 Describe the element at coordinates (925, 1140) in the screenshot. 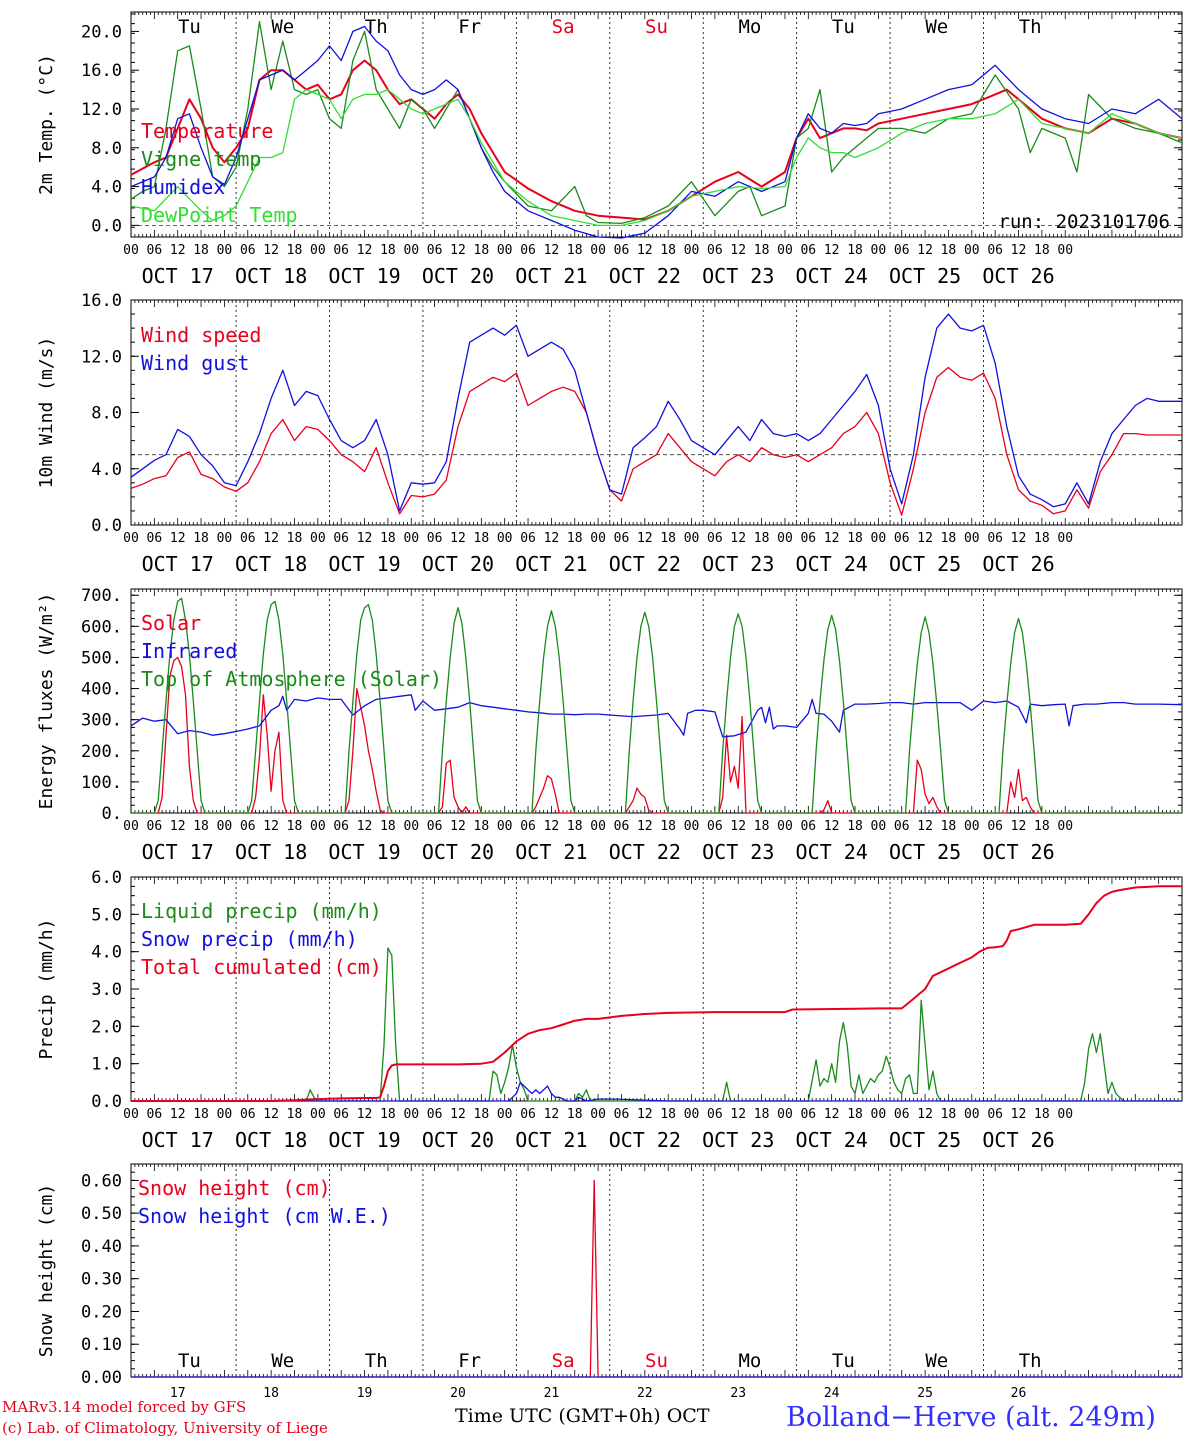

I see `date-label: OCT 25` at that location.